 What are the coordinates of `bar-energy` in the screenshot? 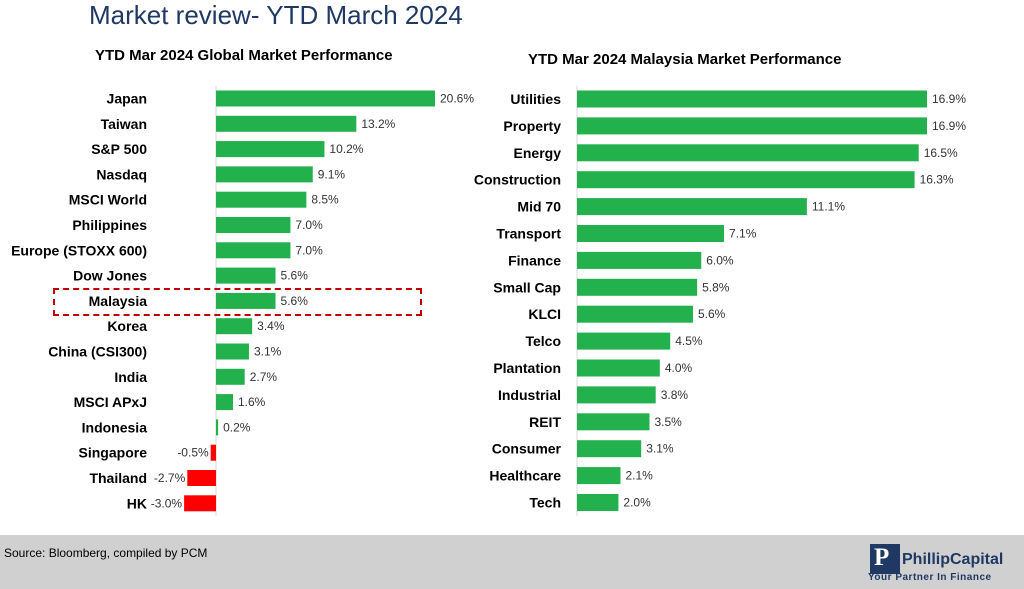 It's located at (748, 153).